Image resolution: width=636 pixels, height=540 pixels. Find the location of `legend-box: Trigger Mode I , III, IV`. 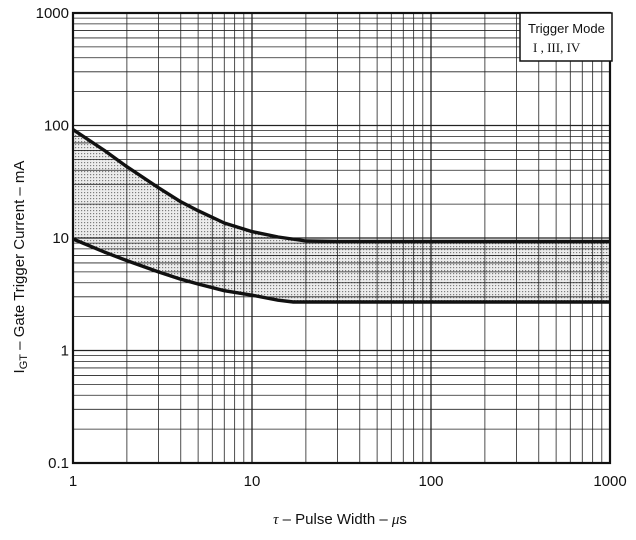

legend-box: Trigger Mode I , III, IV is located at coordinates (566, 37).